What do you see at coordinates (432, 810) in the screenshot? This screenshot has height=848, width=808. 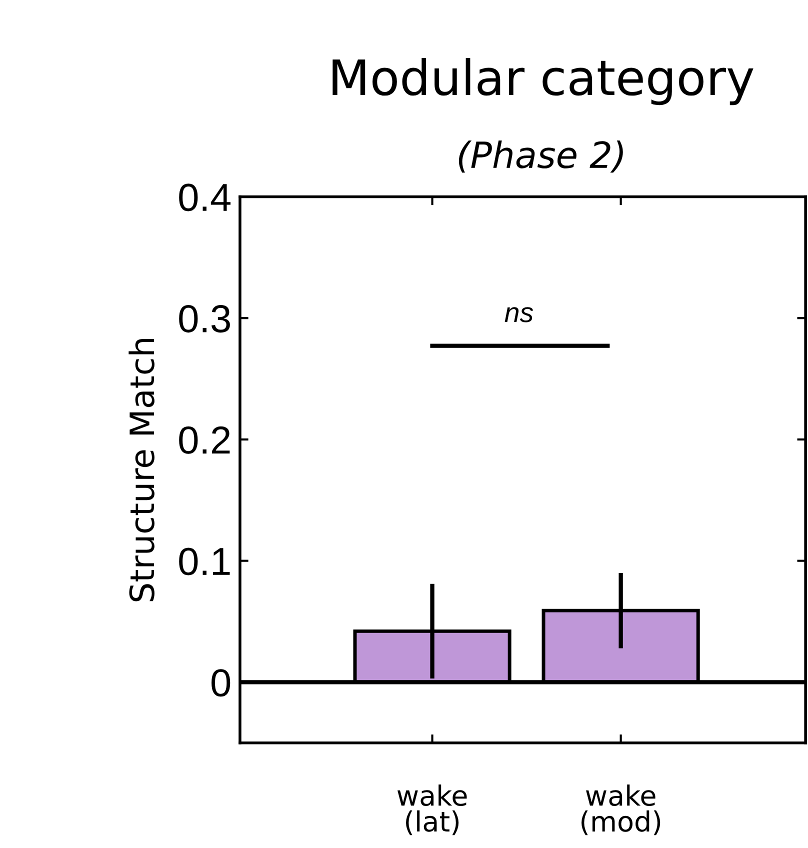 I see `x-tick-label: wake (lat)` at bounding box center [432, 810].